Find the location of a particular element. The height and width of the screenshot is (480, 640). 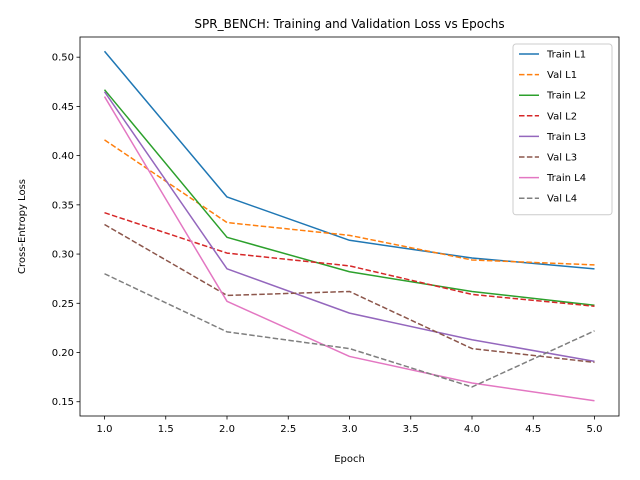

legend-label-train-l1: Train L1 is located at coordinates (566, 55).